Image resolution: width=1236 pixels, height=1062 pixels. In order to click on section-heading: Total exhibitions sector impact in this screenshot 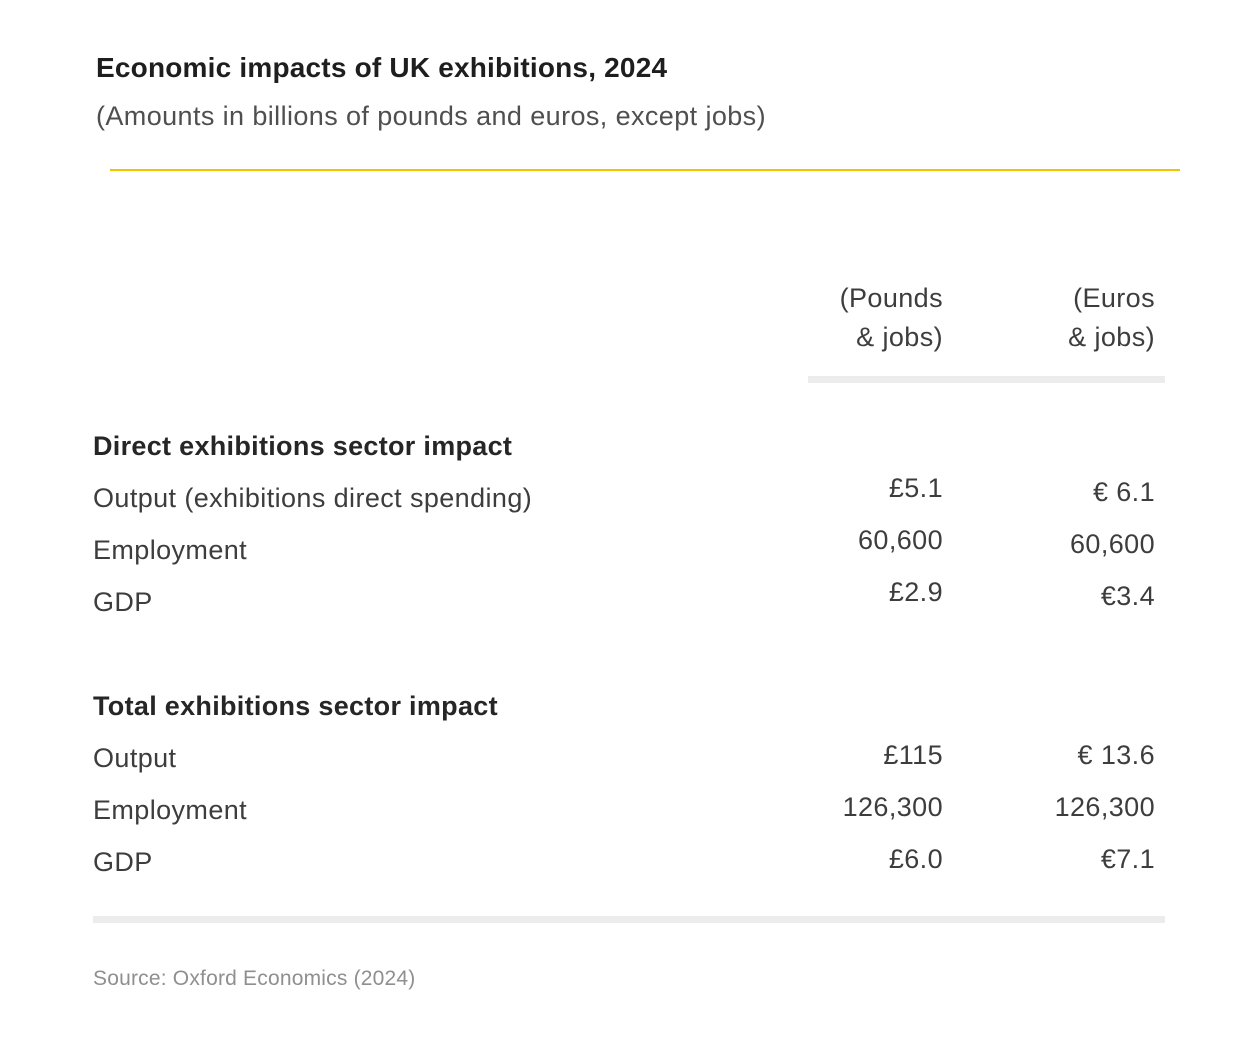, I will do `click(295, 705)`.